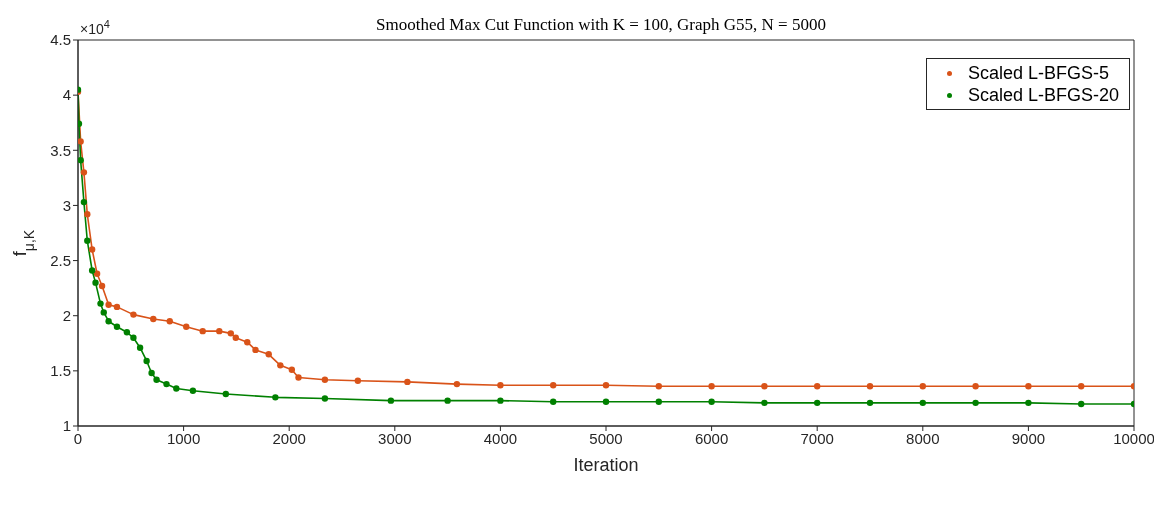 This screenshot has height=519, width=1162. I want to click on x-tick-label: 2000, so click(289, 438).